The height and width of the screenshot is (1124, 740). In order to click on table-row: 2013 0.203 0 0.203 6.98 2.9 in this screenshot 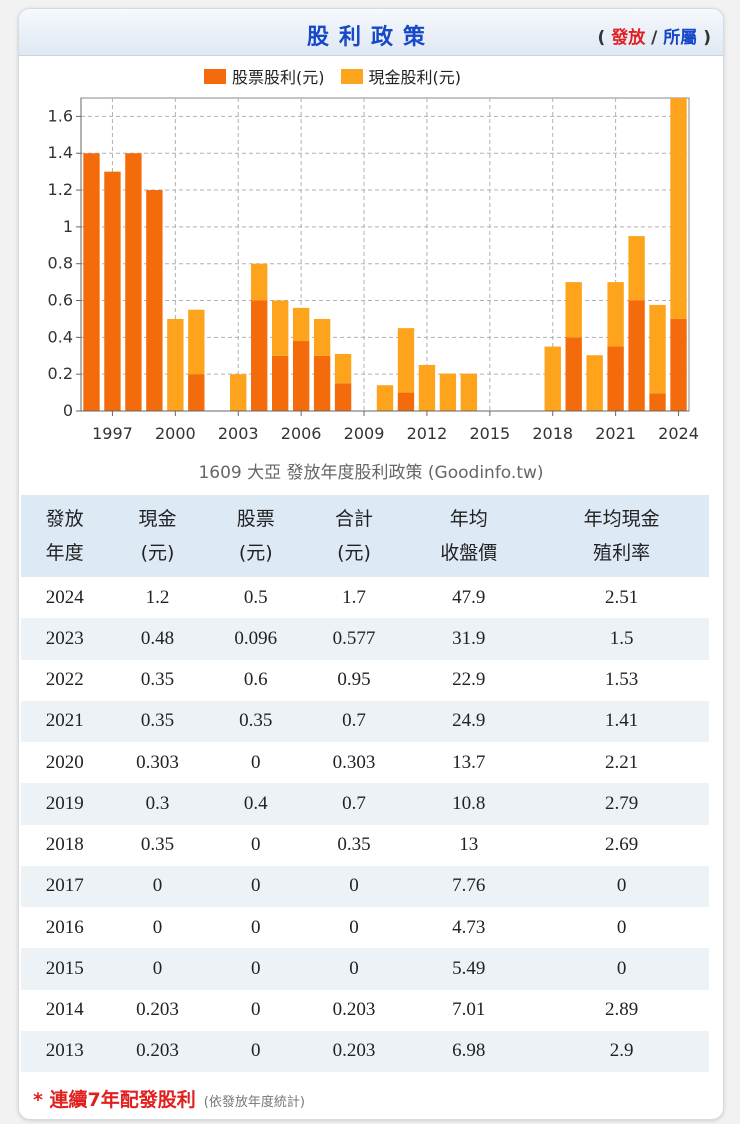, I will do `click(365, 1051)`.